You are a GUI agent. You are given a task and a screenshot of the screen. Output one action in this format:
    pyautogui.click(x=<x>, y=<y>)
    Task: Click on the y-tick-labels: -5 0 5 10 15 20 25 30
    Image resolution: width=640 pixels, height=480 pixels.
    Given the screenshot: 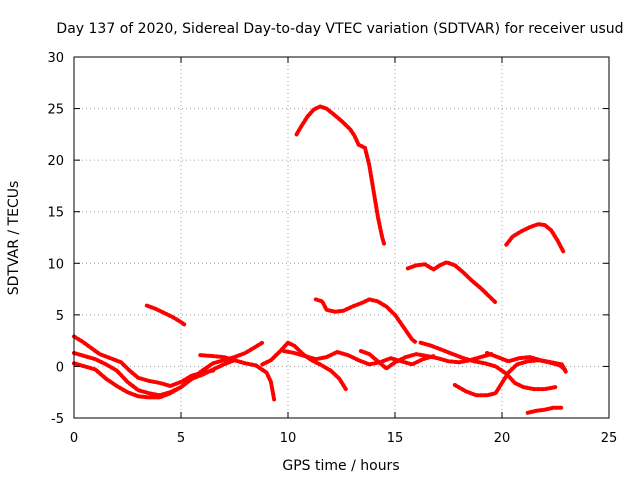 What is the action you would take?
    pyautogui.click(x=55, y=239)
    